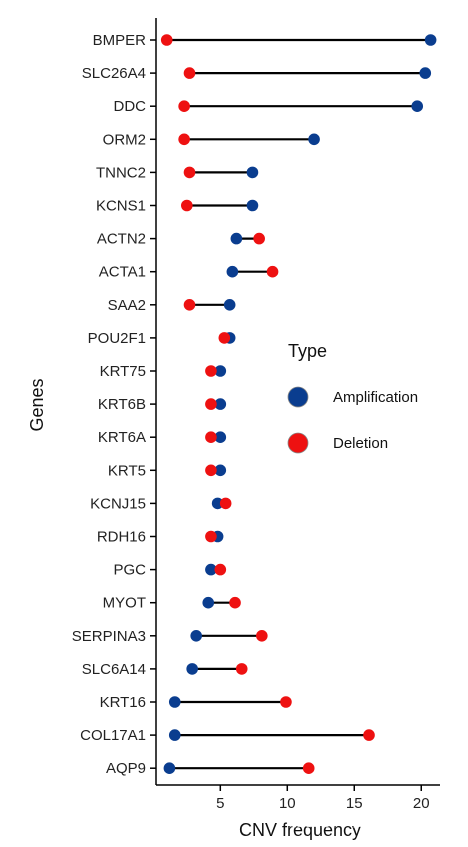  Describe the element at coordinates (114, 669) in the screenshot. I see `gene-label: SLC6A14` at that location.